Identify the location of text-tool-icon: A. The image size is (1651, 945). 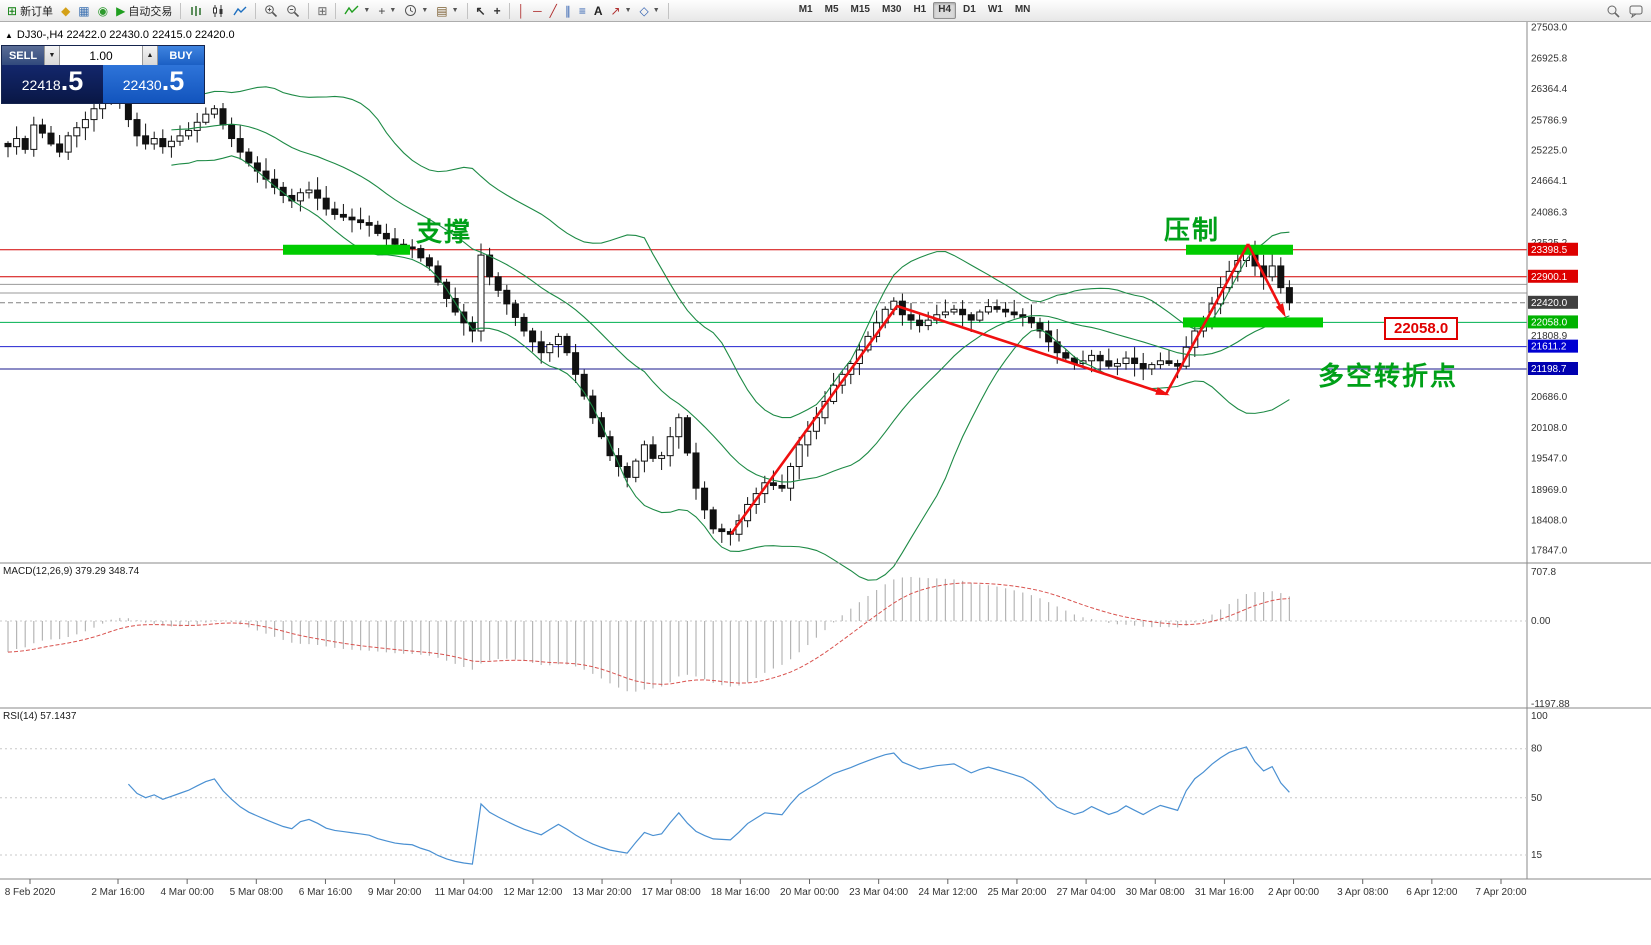
(598, 10).